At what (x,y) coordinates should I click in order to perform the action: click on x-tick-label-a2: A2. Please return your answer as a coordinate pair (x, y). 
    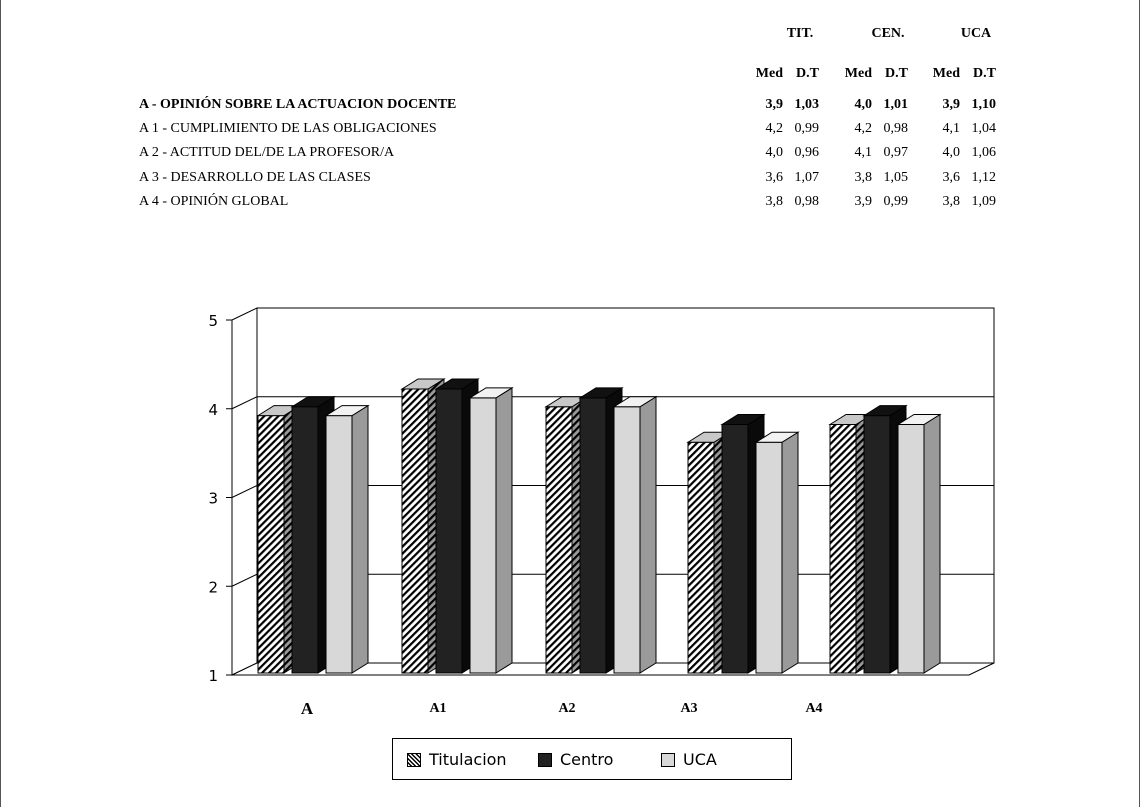
    Looking at the image, I should click on (566, 708).